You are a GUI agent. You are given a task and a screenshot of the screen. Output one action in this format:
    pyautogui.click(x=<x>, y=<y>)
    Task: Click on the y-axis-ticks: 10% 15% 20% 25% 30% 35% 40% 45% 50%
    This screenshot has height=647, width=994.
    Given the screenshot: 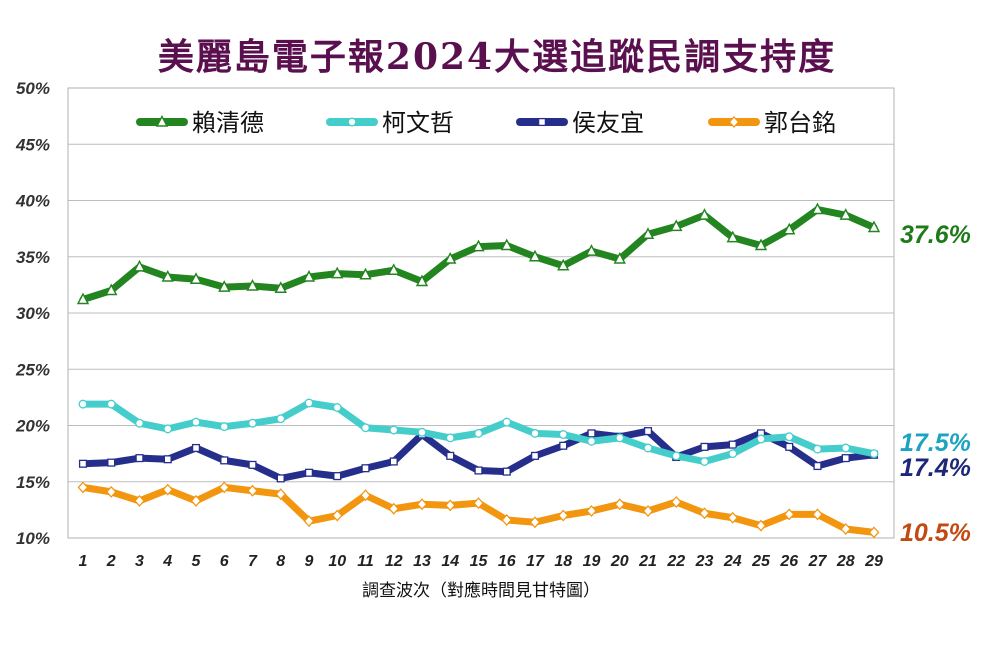 What is the action you would take?
    pyautogui.click(x=32, y=313)
    